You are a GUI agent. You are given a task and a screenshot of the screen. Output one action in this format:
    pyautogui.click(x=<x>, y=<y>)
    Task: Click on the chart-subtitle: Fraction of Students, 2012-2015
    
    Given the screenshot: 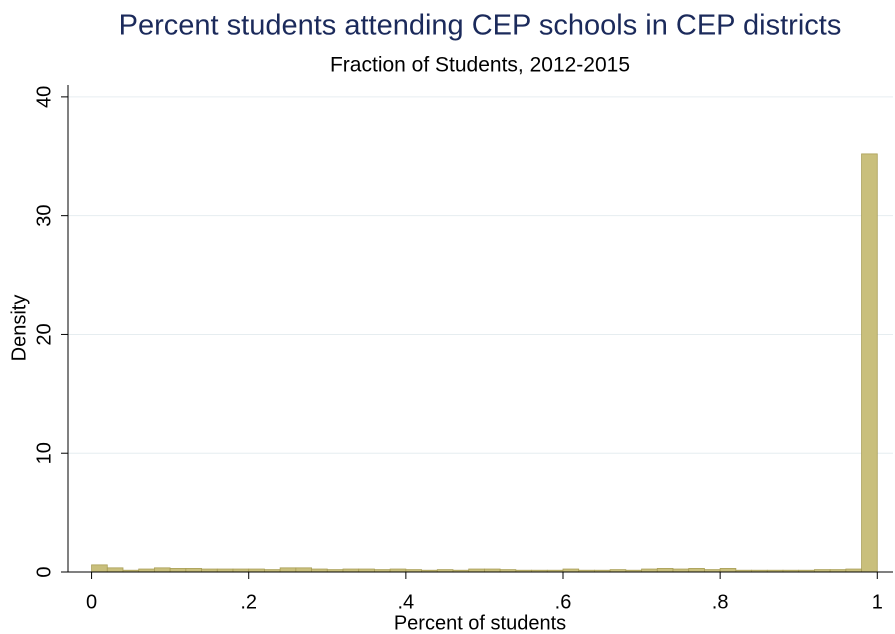 What is the action you would take?
    pyautogui.click(x=480, y=65)
    